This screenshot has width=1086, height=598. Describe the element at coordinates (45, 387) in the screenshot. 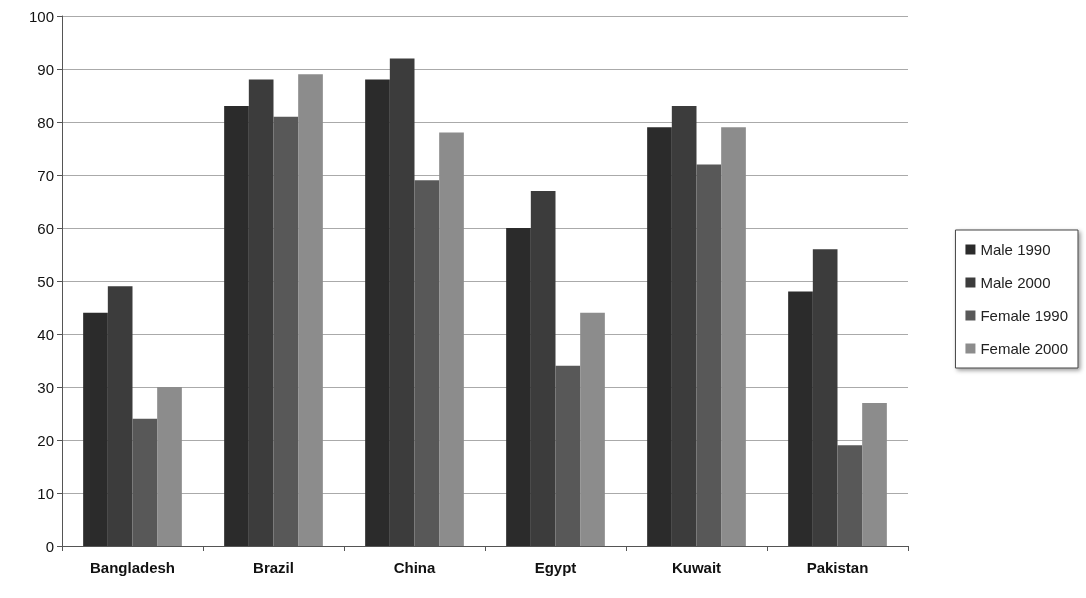

I see `y-tick-label: 30` at that location.